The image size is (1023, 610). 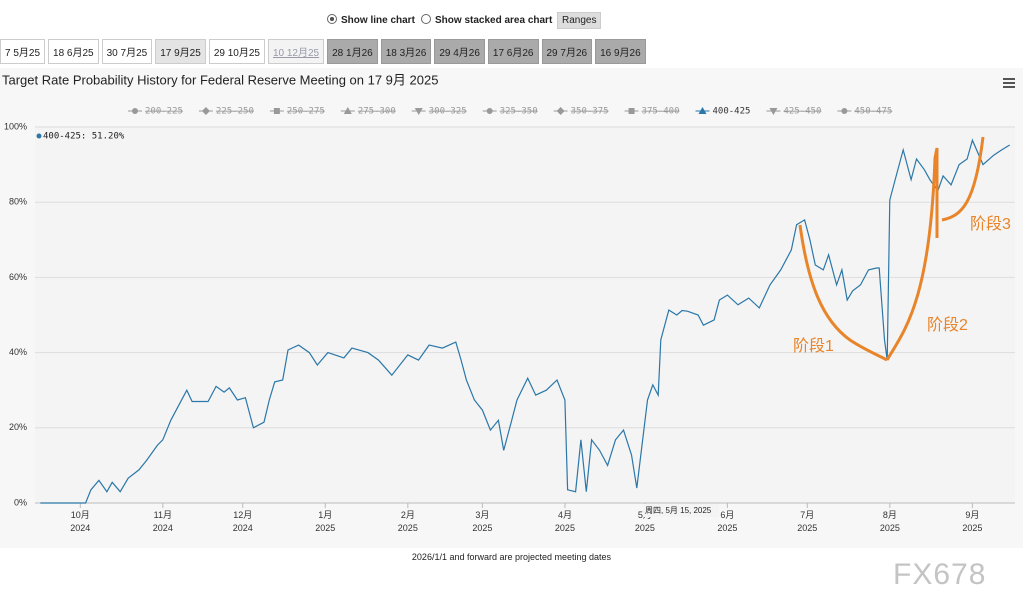 I want to click on x-tick-label: 12月 2024, so click(x=243, y=521).